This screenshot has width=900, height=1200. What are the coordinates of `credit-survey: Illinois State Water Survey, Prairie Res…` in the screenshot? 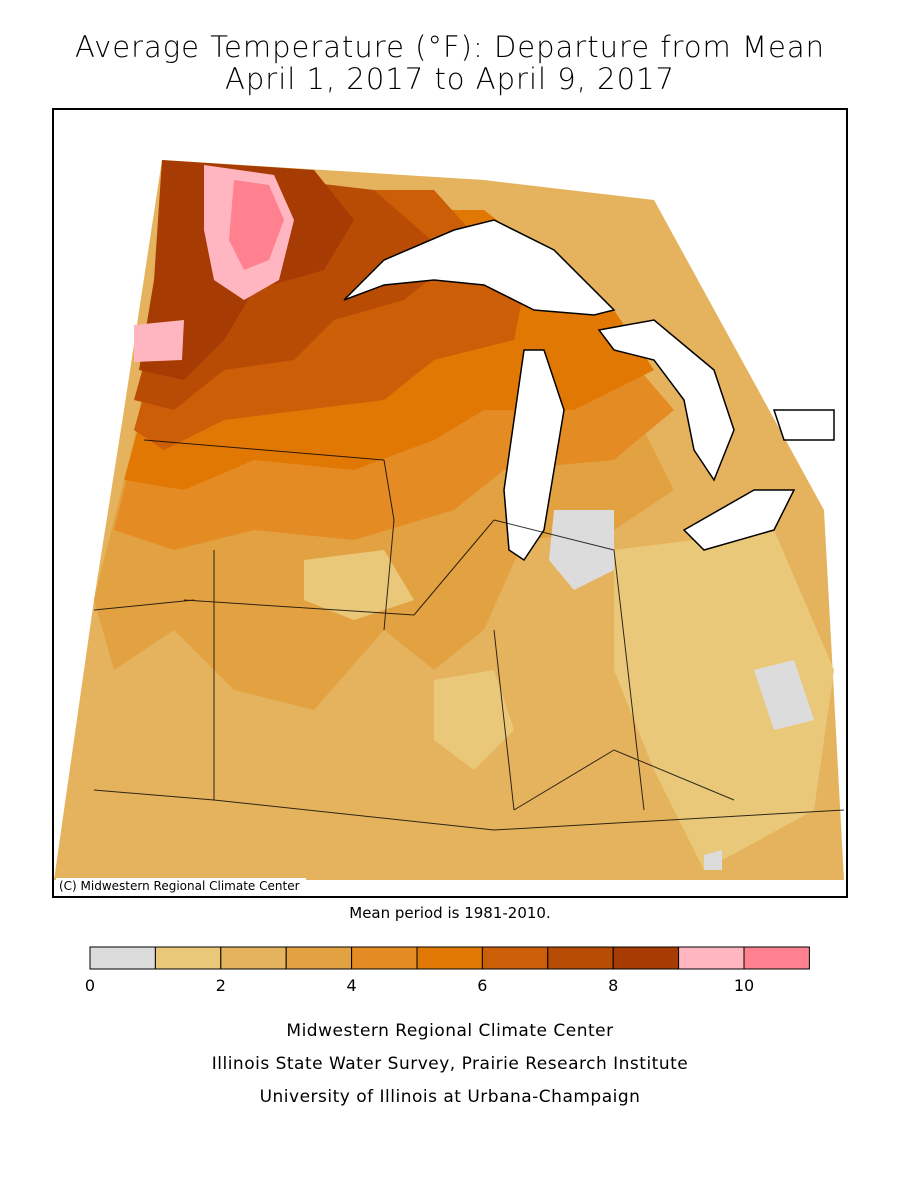 It's located at (450, 1064).